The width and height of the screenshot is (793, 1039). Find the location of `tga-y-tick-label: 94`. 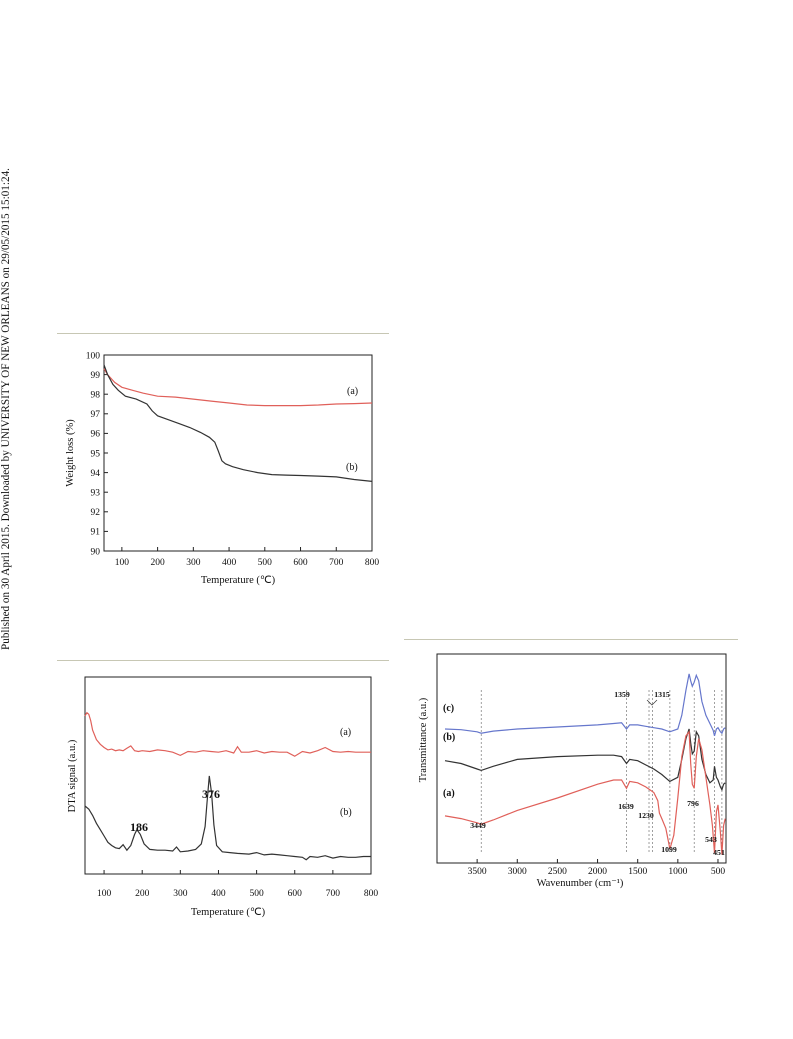

tga-y-tick-label: 94 is located at coordinates (96, 474).